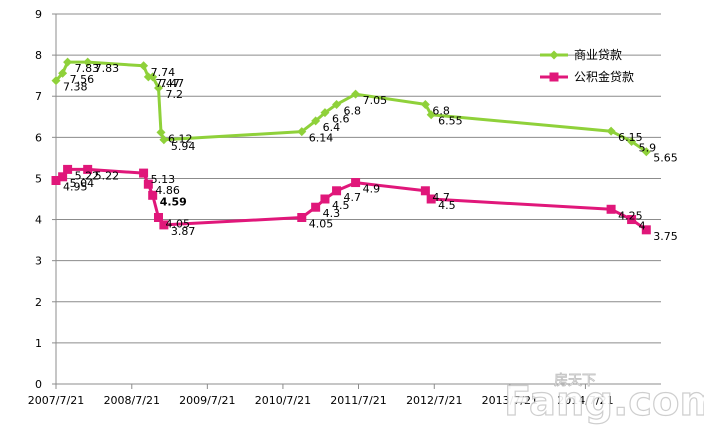 This screenshot has width=704, height=430. Describe the element at coordinates (372, 189) in the screenshot. I see `data-label: 4.9` at that location.